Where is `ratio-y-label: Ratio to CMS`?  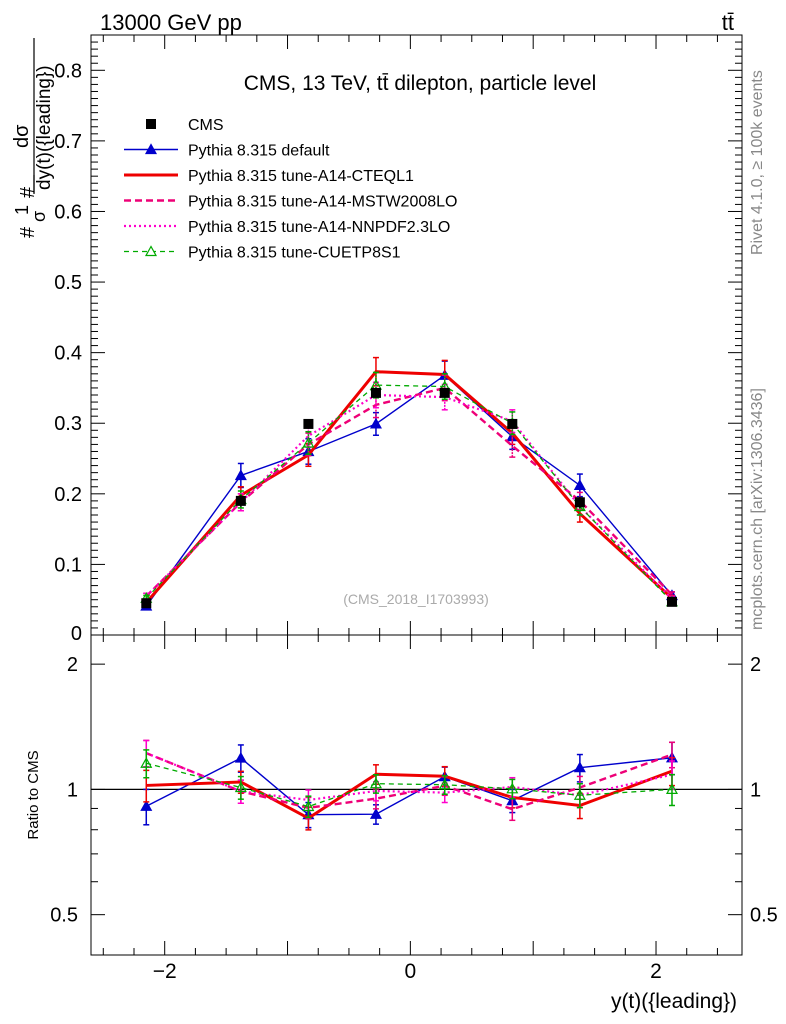 ratio-y-label: Ratio to CMS is located at coordinates (33, 794).